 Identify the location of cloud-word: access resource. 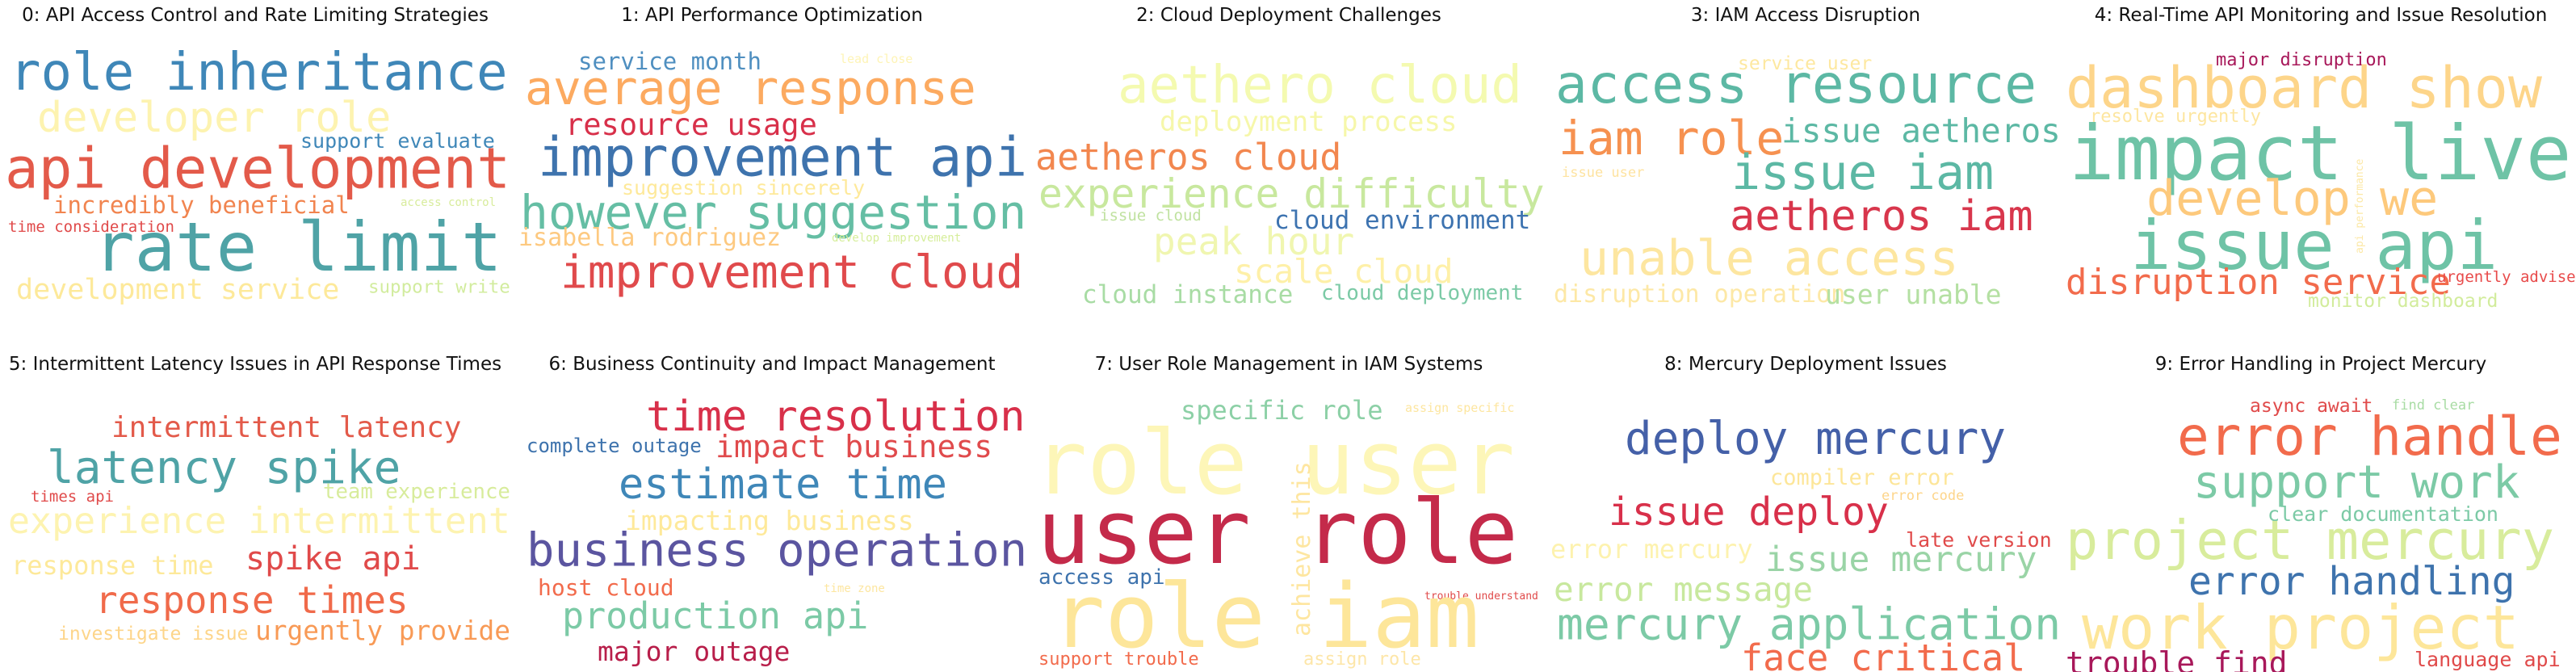
(1796, 84).